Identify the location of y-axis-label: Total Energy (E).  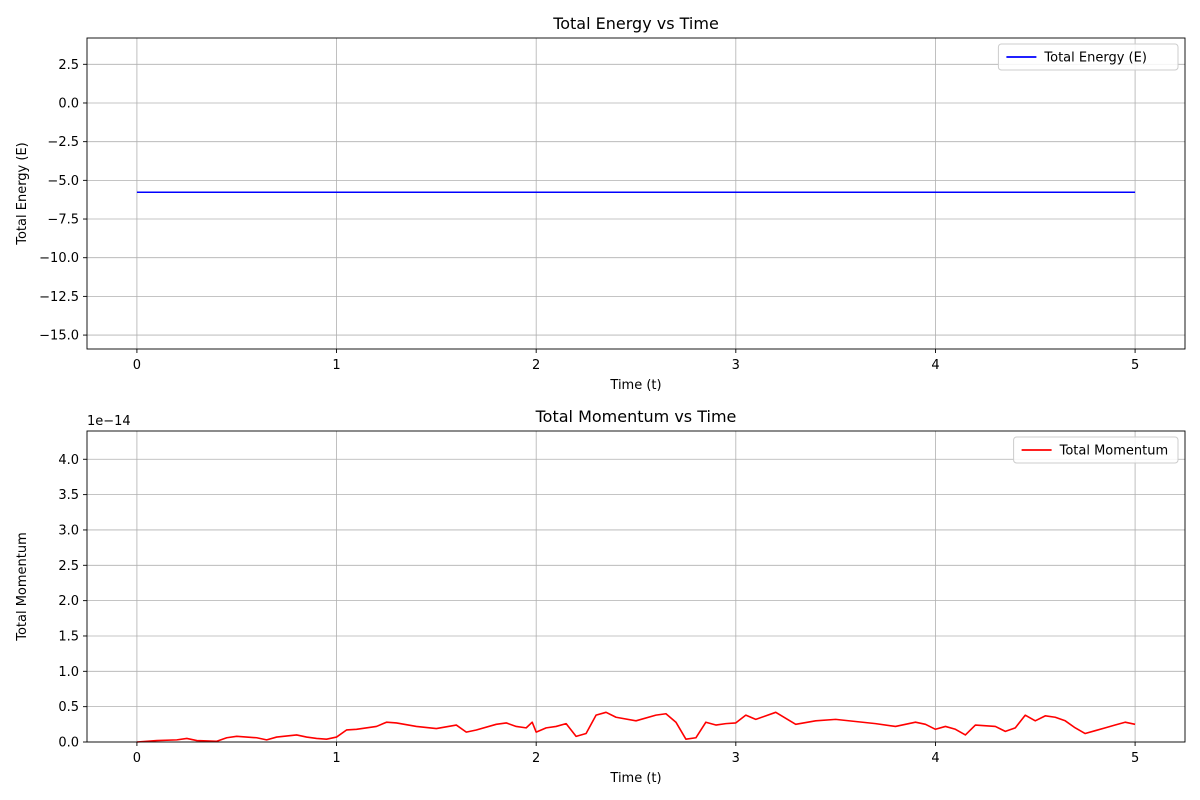
(22, 194).